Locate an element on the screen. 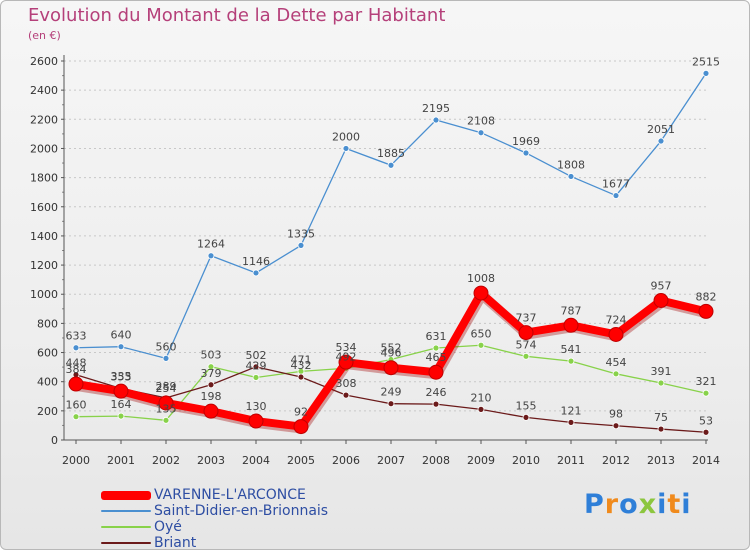 This screenshot has height=550, width=750. legend-label: Oyé is located at coordinates (168, 527).